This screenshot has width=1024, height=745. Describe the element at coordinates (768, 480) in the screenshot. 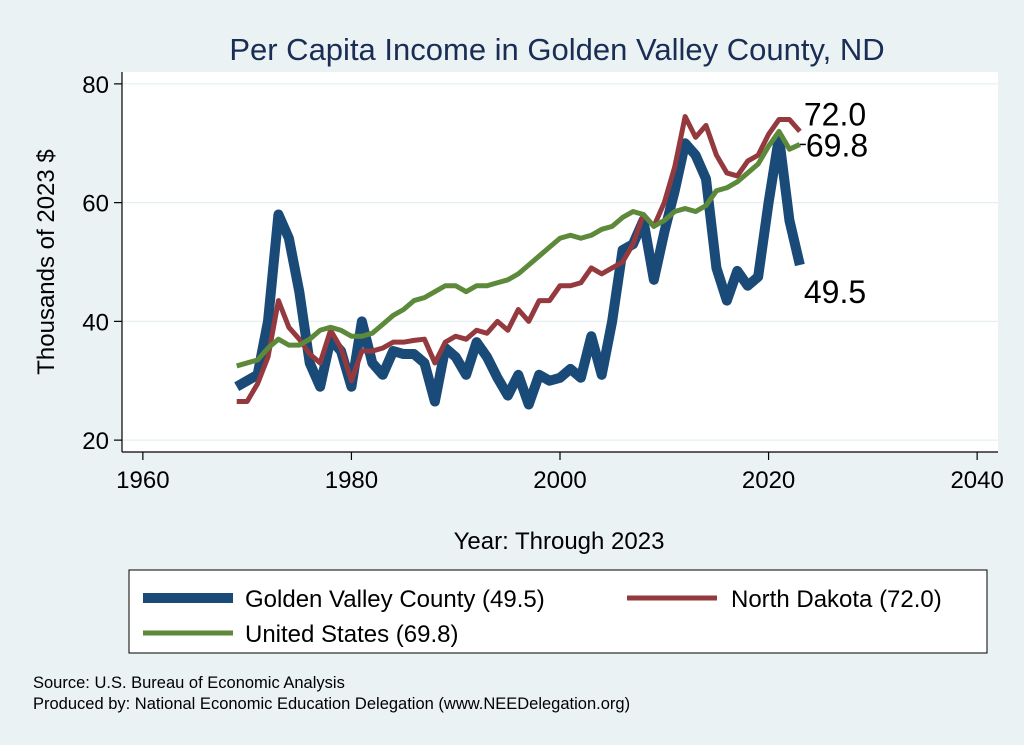

I see `x-tick-label-2020: 2020` at that location.